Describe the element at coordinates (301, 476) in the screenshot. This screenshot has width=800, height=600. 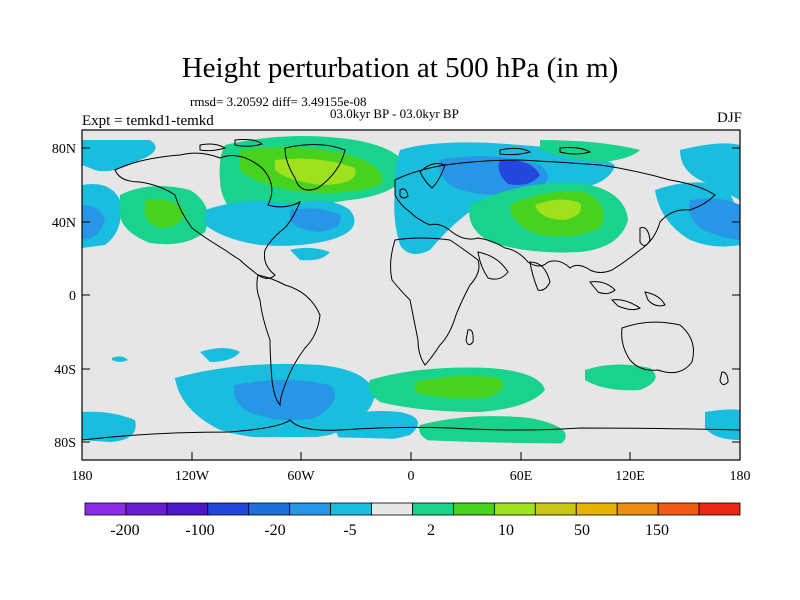
I see `lon-label-60w: 60W` at that location.